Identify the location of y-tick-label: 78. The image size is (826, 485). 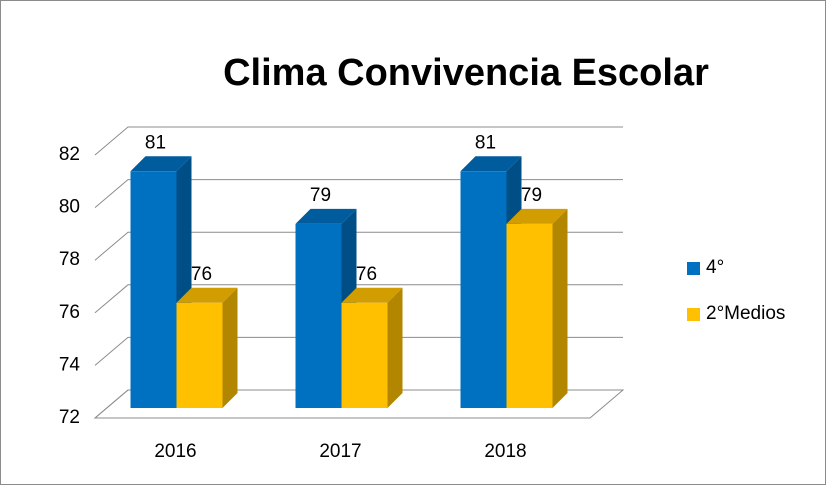
(69, 259).